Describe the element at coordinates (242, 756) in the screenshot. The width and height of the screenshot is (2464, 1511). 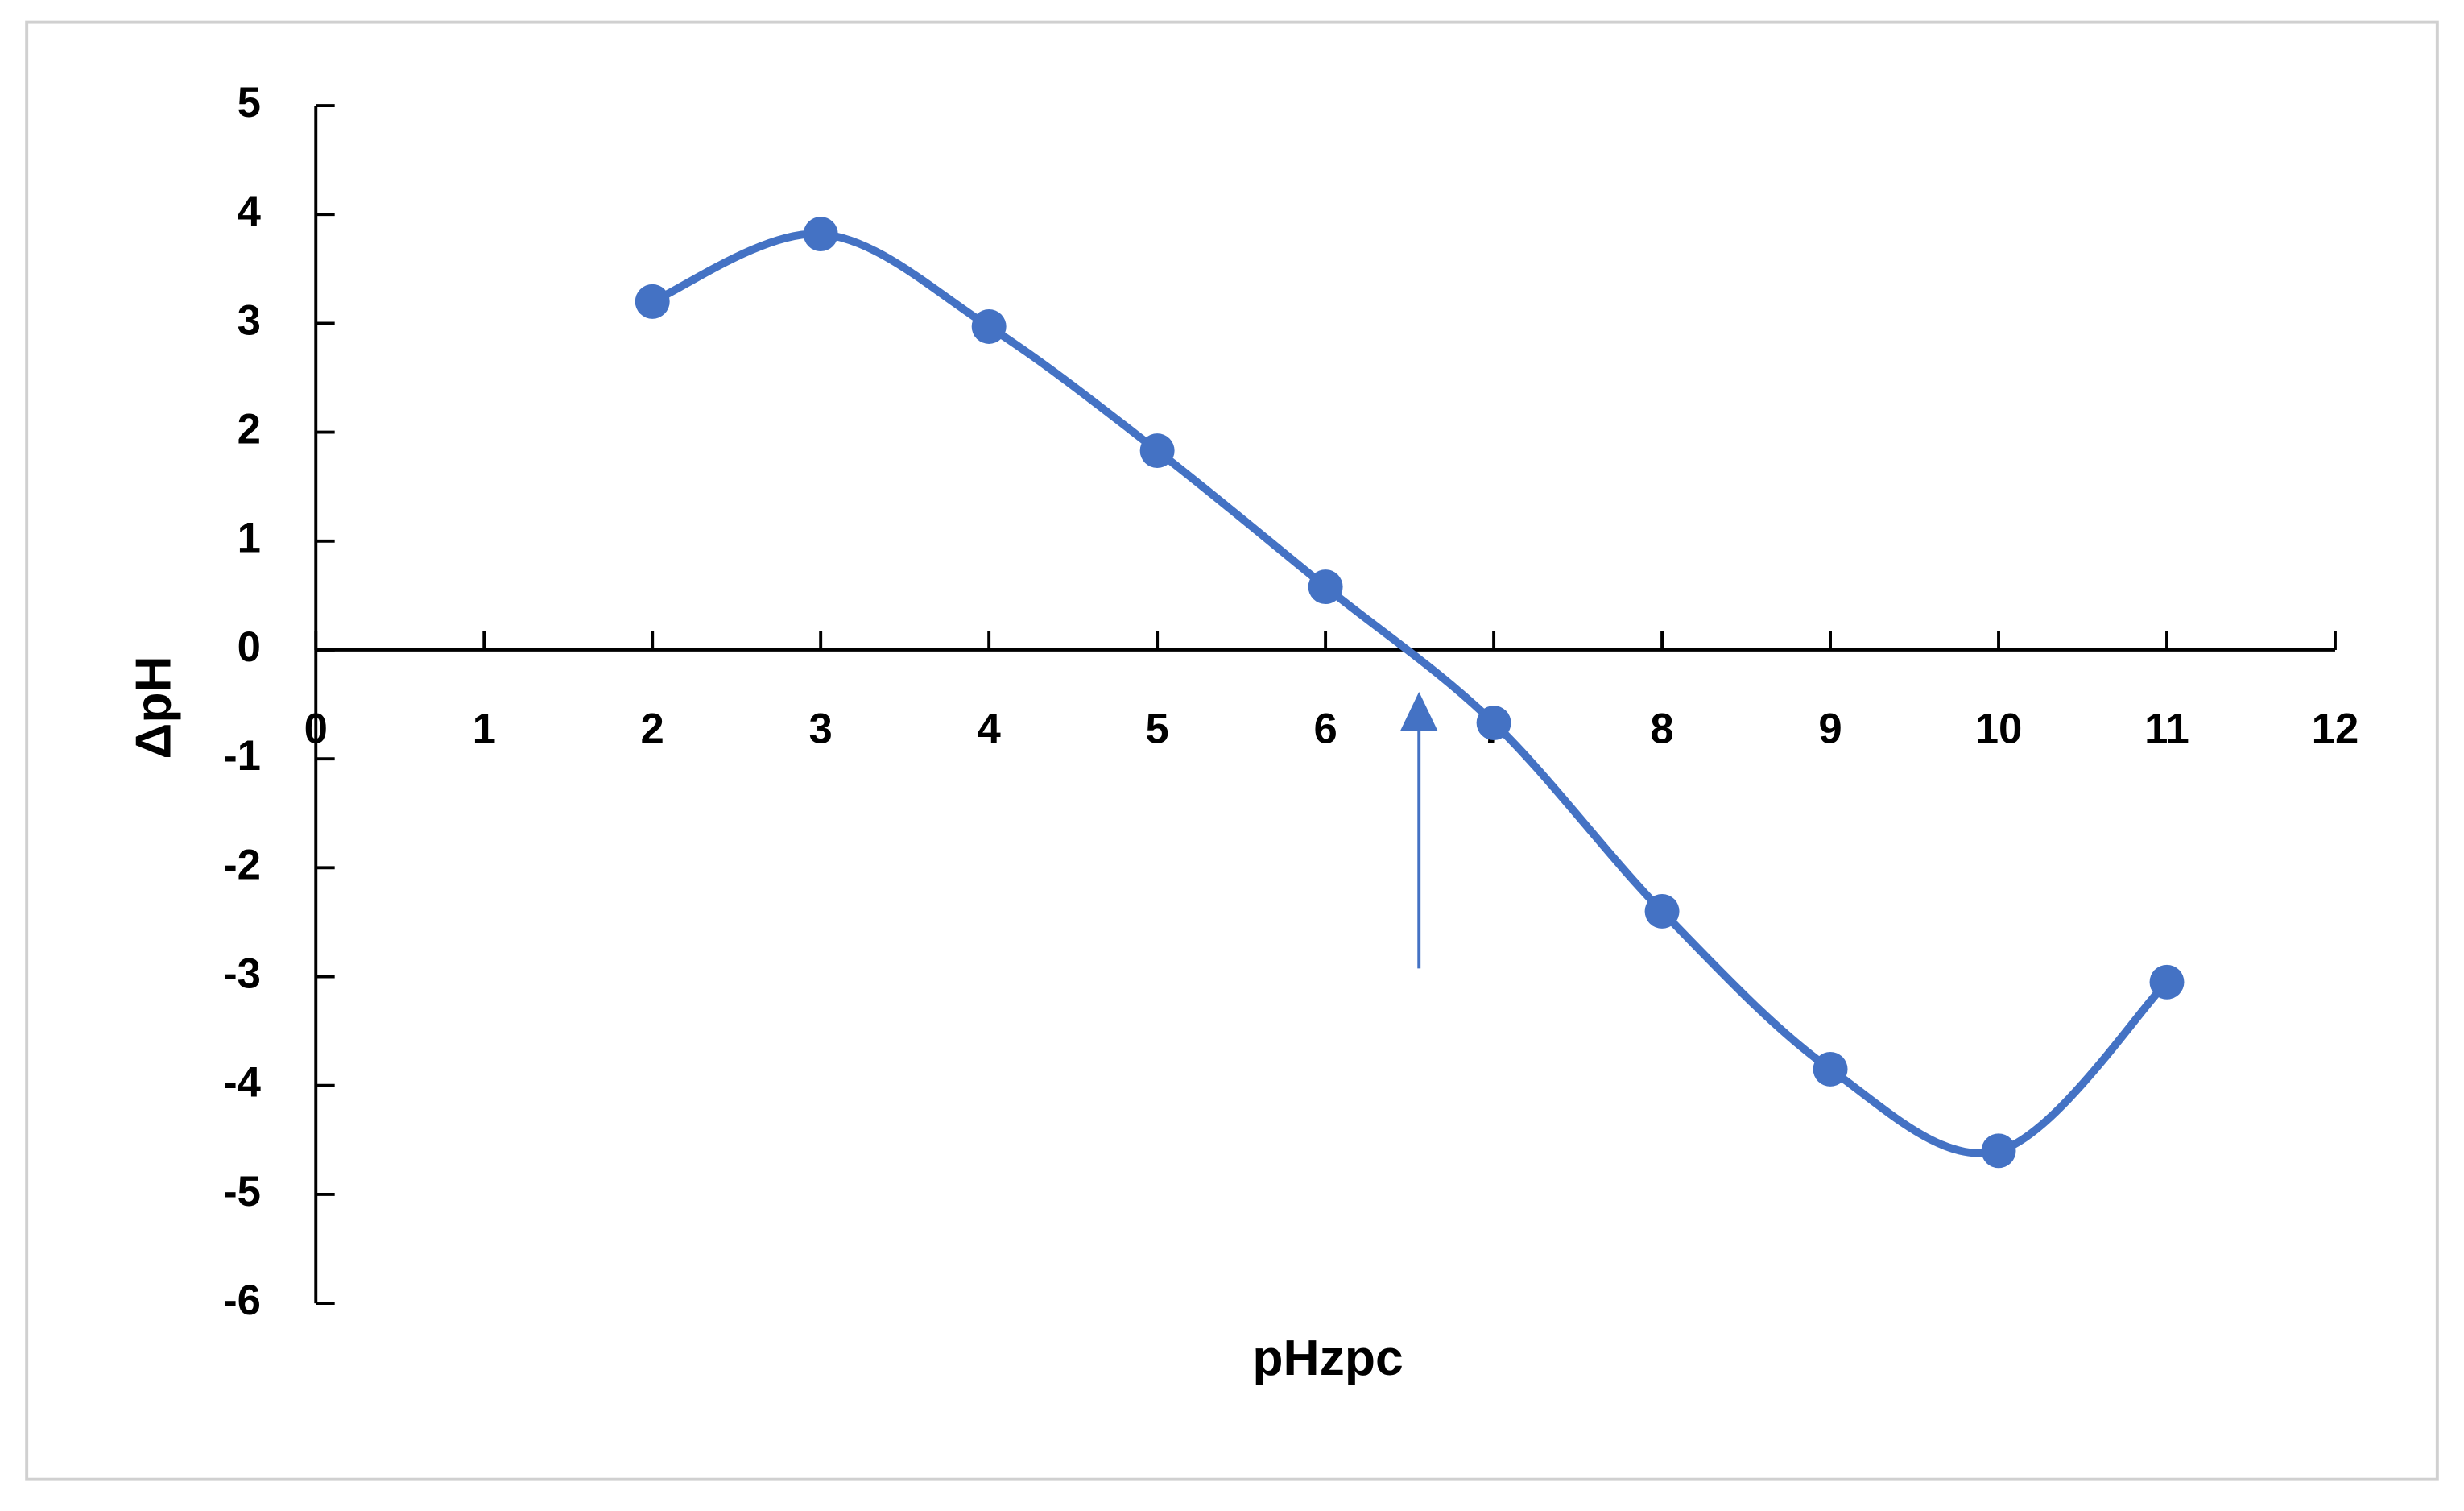
I see `y-tick-label: -1` at that location.